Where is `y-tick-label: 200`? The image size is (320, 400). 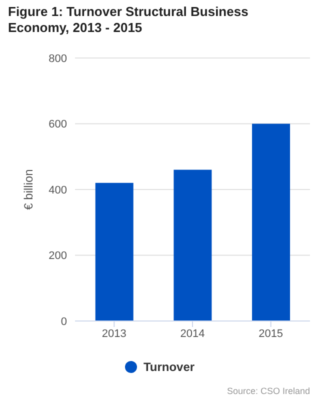 y-tick-label: 200 is located at coordinates (57, 256).